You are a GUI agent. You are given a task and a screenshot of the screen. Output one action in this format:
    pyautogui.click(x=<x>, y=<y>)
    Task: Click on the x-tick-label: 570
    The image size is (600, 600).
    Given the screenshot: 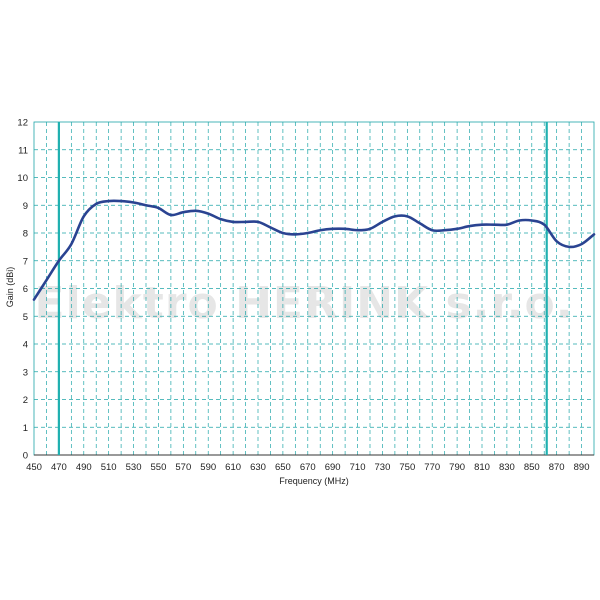 What is the action you would take?
    pyautogui.click(x=183, y=467)
    